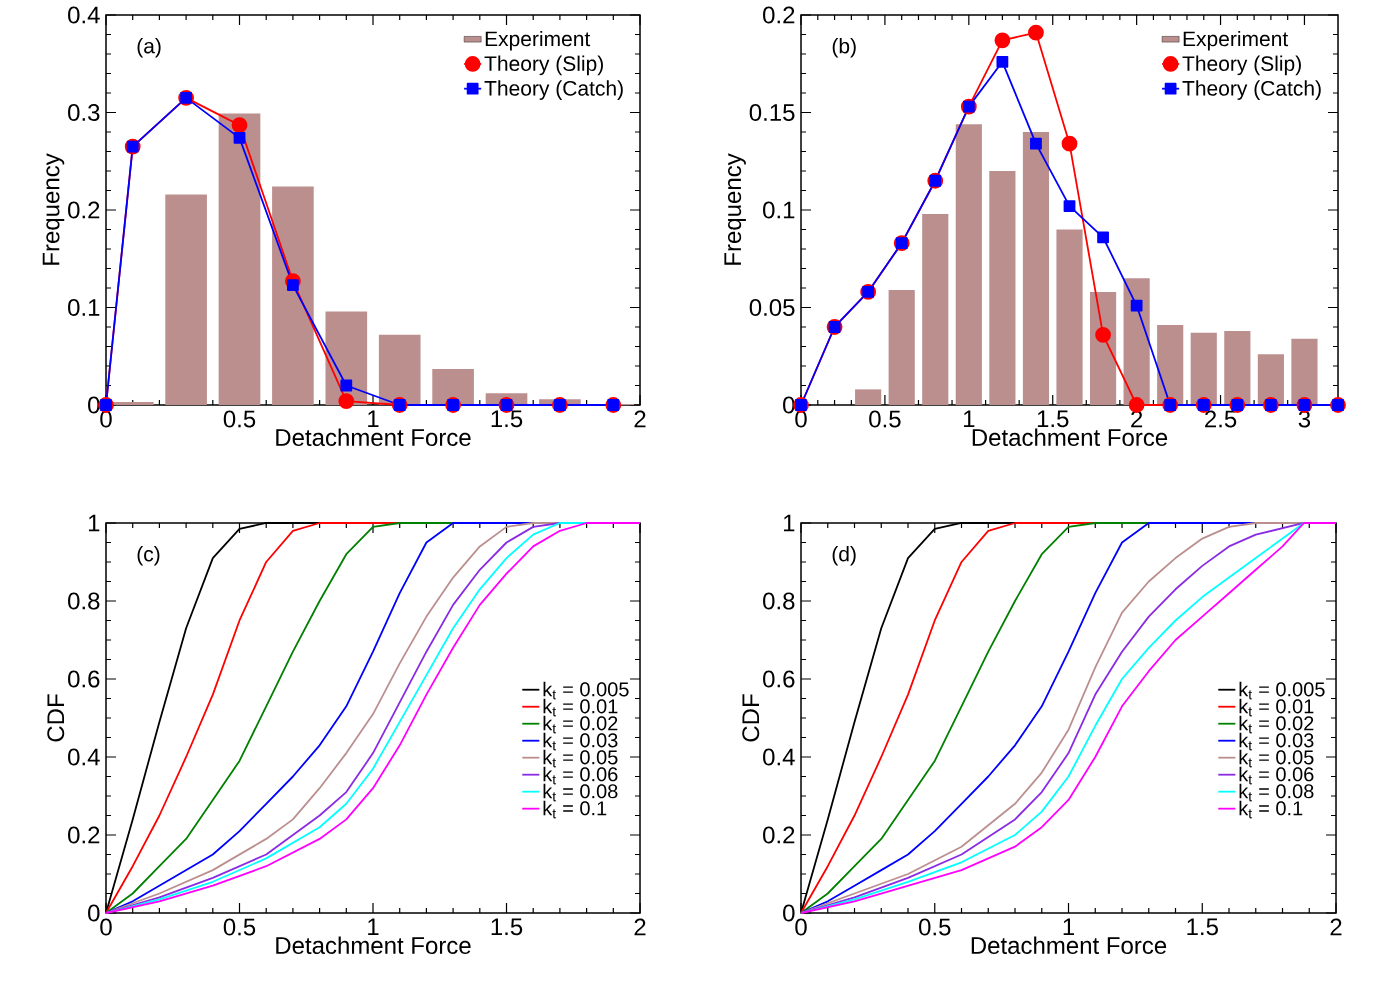  What do you see at coordinates (149, 48) in the screenshot?
I see `annotation: (a)` at bounding box center [149, 48].